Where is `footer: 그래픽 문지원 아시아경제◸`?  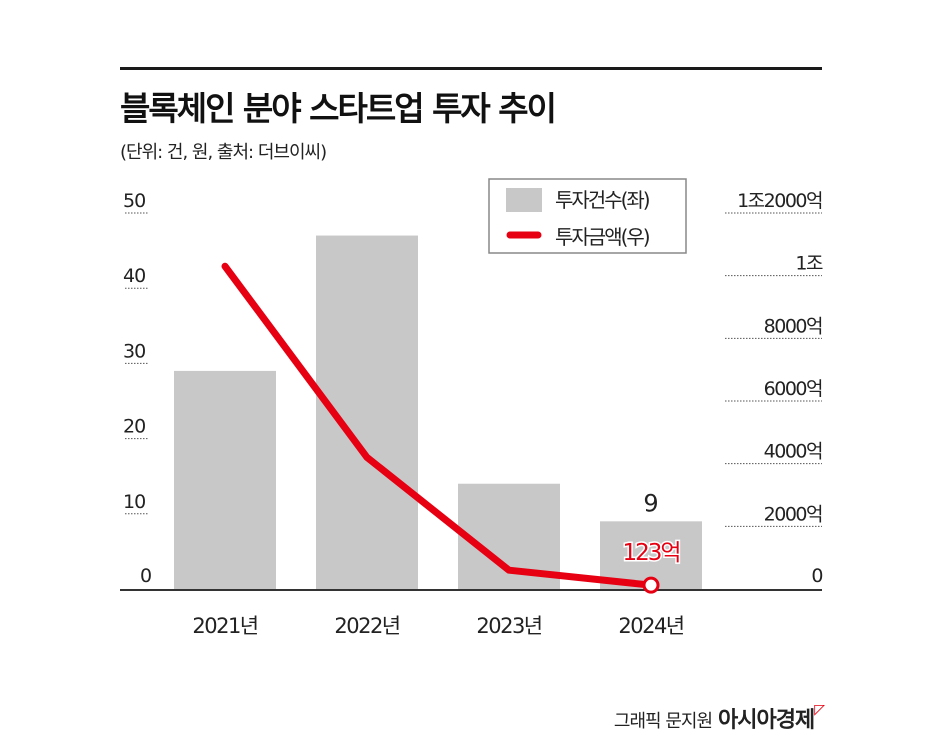 footer: 그래픽 문지원 아시아경제◸ is located at coordinates (719, 718).